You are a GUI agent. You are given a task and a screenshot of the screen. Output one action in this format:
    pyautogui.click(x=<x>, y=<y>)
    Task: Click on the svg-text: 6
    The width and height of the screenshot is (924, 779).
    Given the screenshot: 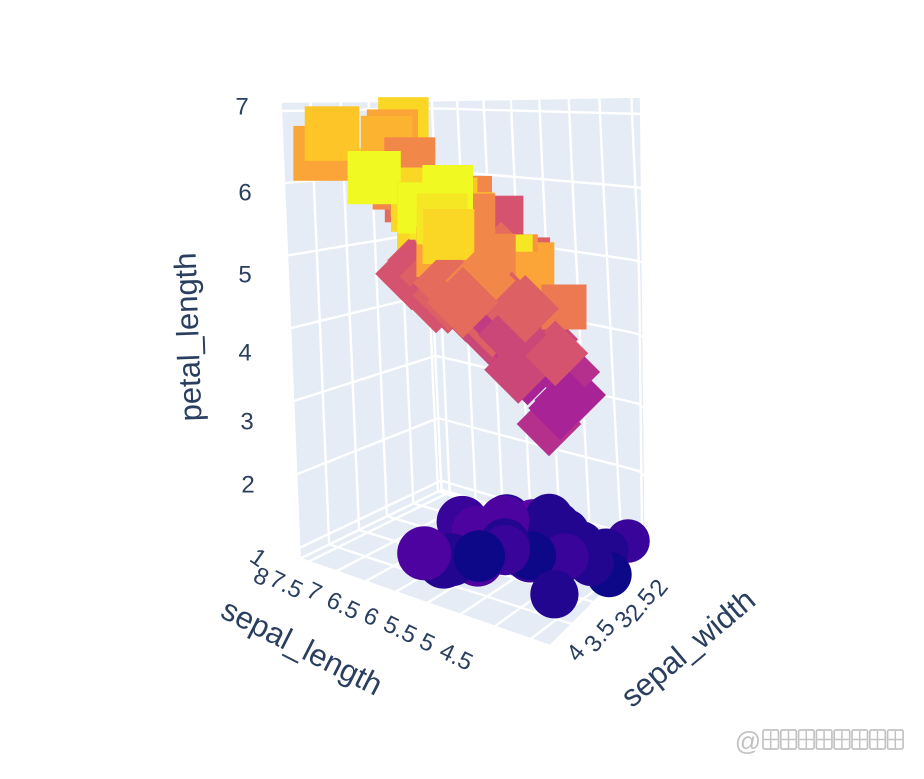 What is the action you would take?
    pyautogui.click(x=244, y=193)
    